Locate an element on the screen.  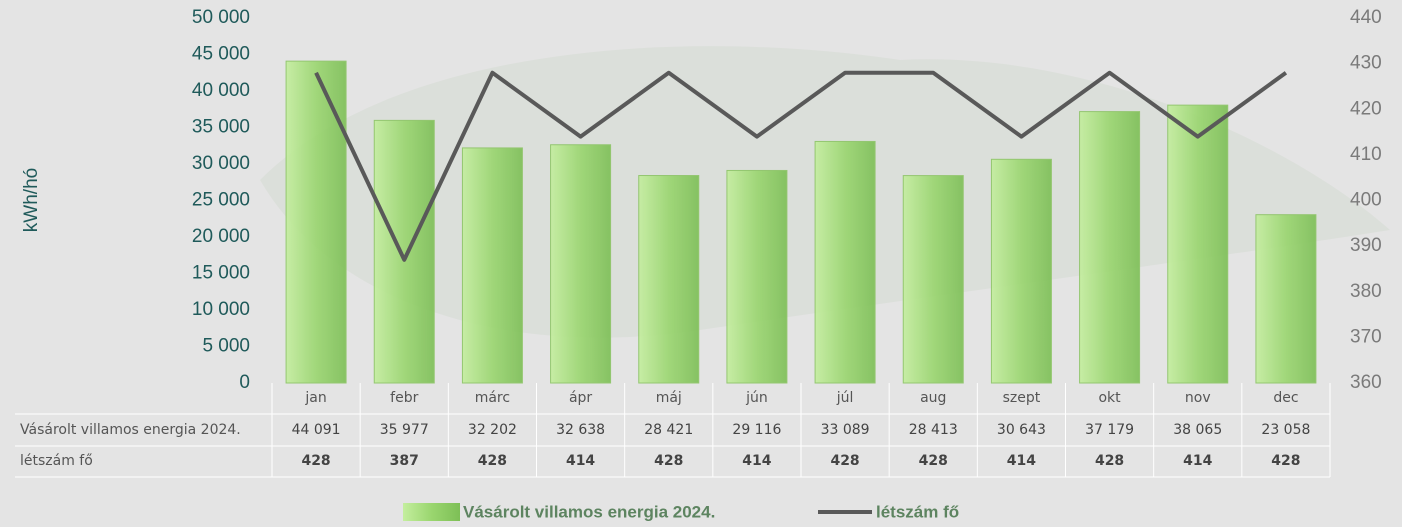
table-cell: 35 977 is located at coordinates (404, 430).